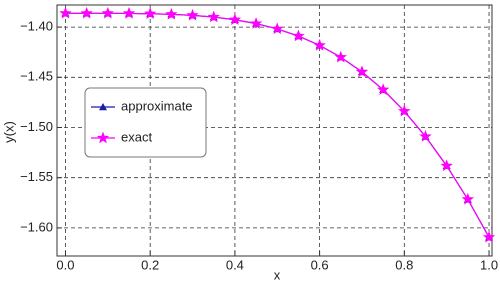 The height and width of the screenshot is (284, 500). I want to click on legend-label: exact, so click(136, 136).